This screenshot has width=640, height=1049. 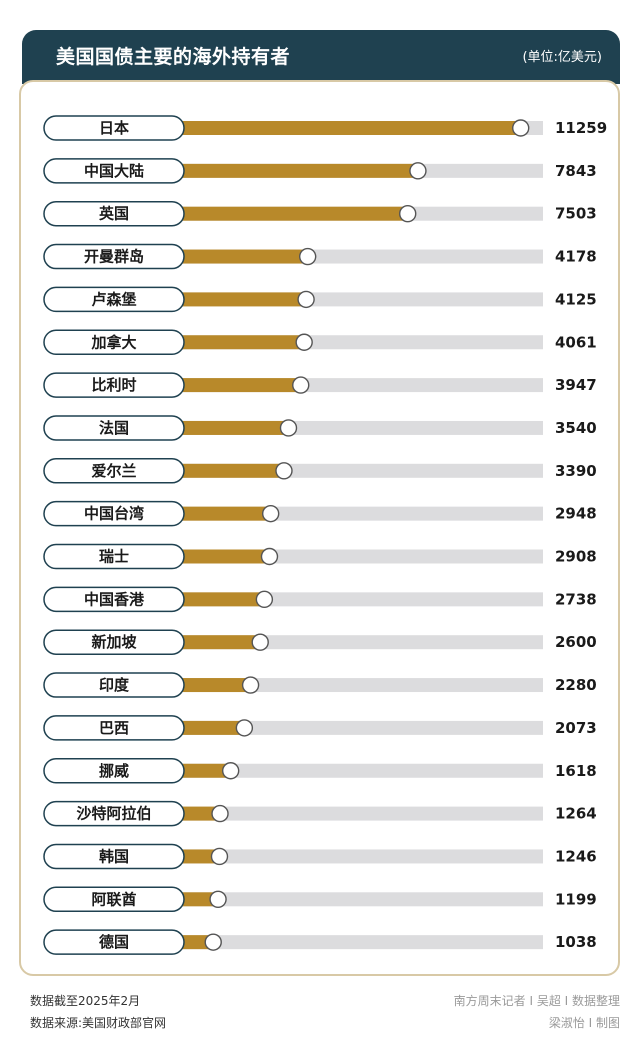 I want to click on value-label: 1264, so click(x=576, y=814).